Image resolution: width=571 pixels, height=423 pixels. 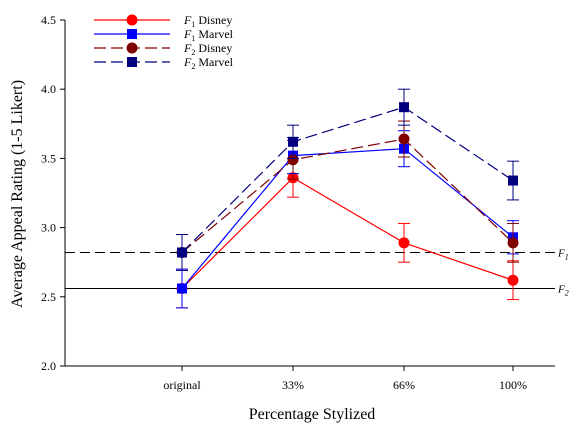 I want to click on x-tick-label: 66%, so click(x=404, y=385).